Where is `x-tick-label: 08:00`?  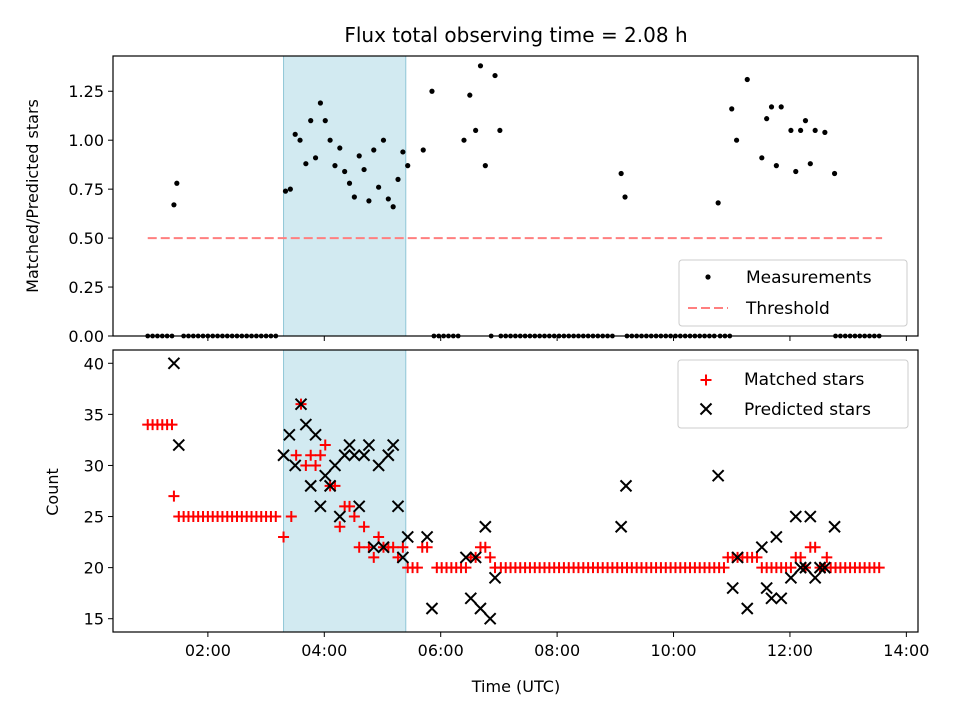
x-tick-label: 08:00 is located at coordinates (557, 650).